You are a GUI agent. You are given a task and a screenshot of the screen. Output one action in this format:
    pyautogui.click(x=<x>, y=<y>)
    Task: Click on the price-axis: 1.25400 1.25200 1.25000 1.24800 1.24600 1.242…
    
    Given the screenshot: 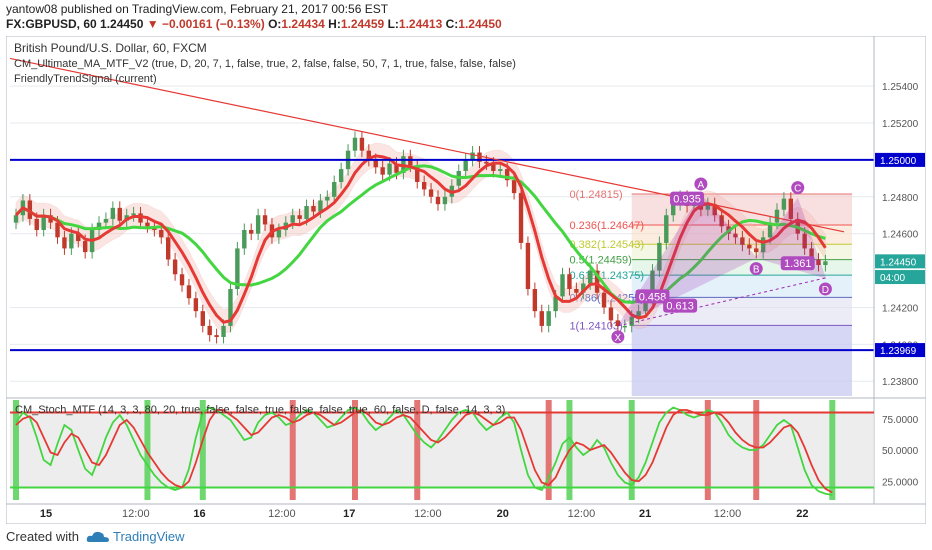 What is the action you would take?
    pyautogui.click(x=899, y=270)
    